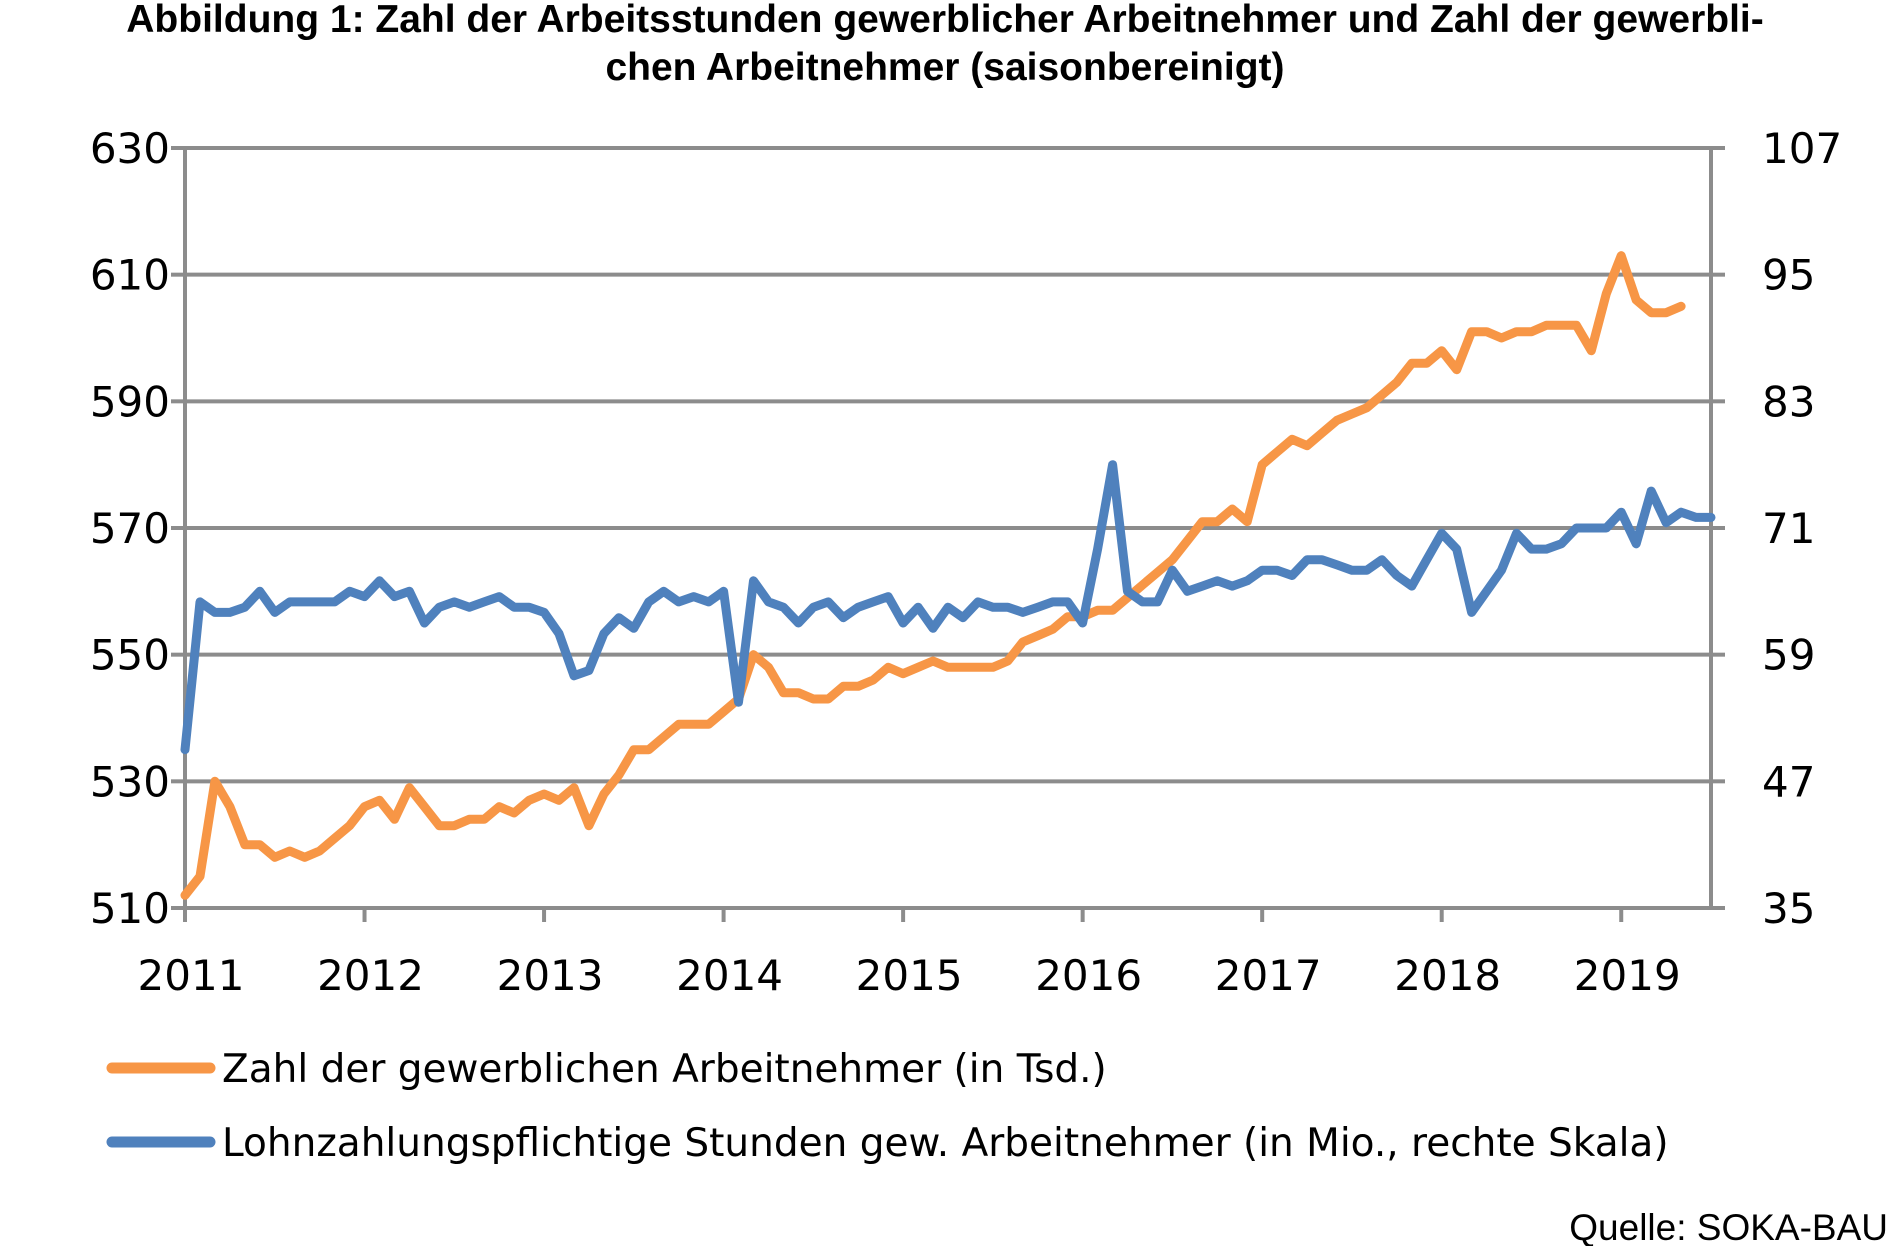 The image size is (1890, 1246). What do you see at coordinates (1788, 908) in the screenshot?
I see `y-right-tick-label: 35` at bounding box center [1788, 908].